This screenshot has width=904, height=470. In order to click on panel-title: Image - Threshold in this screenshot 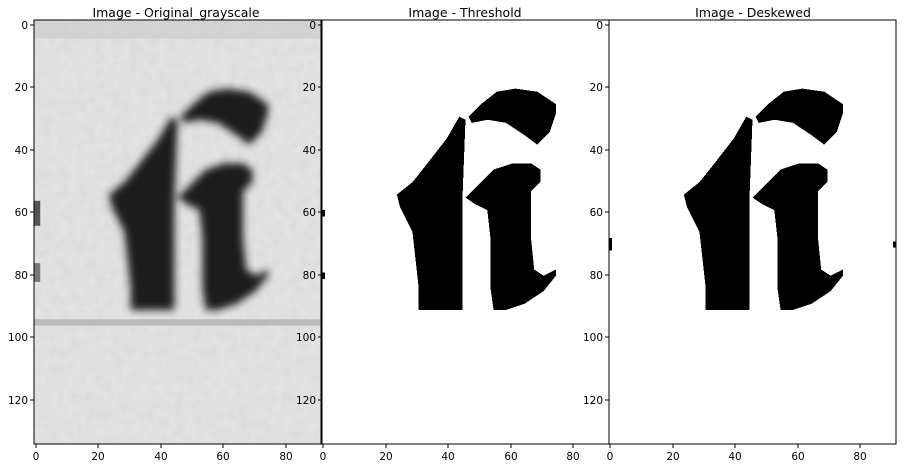, I will do `click(464, 12)`.